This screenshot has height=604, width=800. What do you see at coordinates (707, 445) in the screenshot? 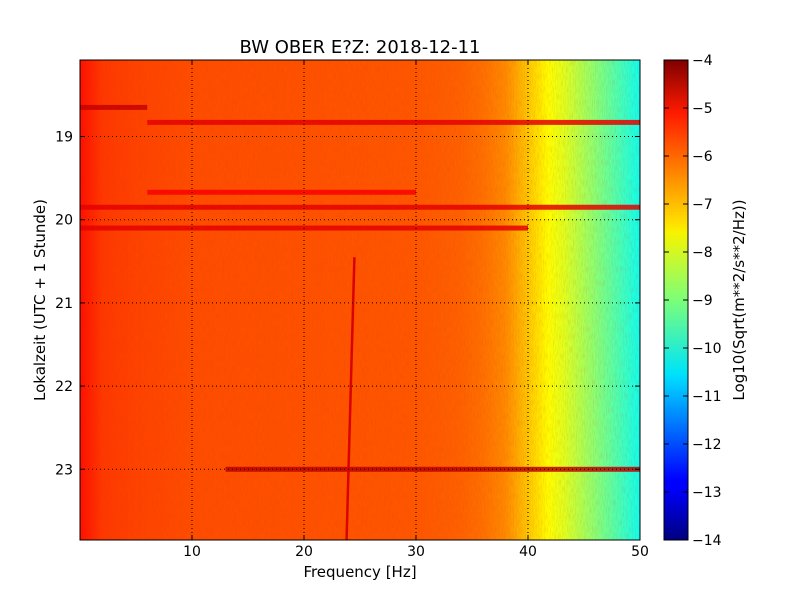
I see `colorbar-tick-label: −12` at bounding box center [707, 445].